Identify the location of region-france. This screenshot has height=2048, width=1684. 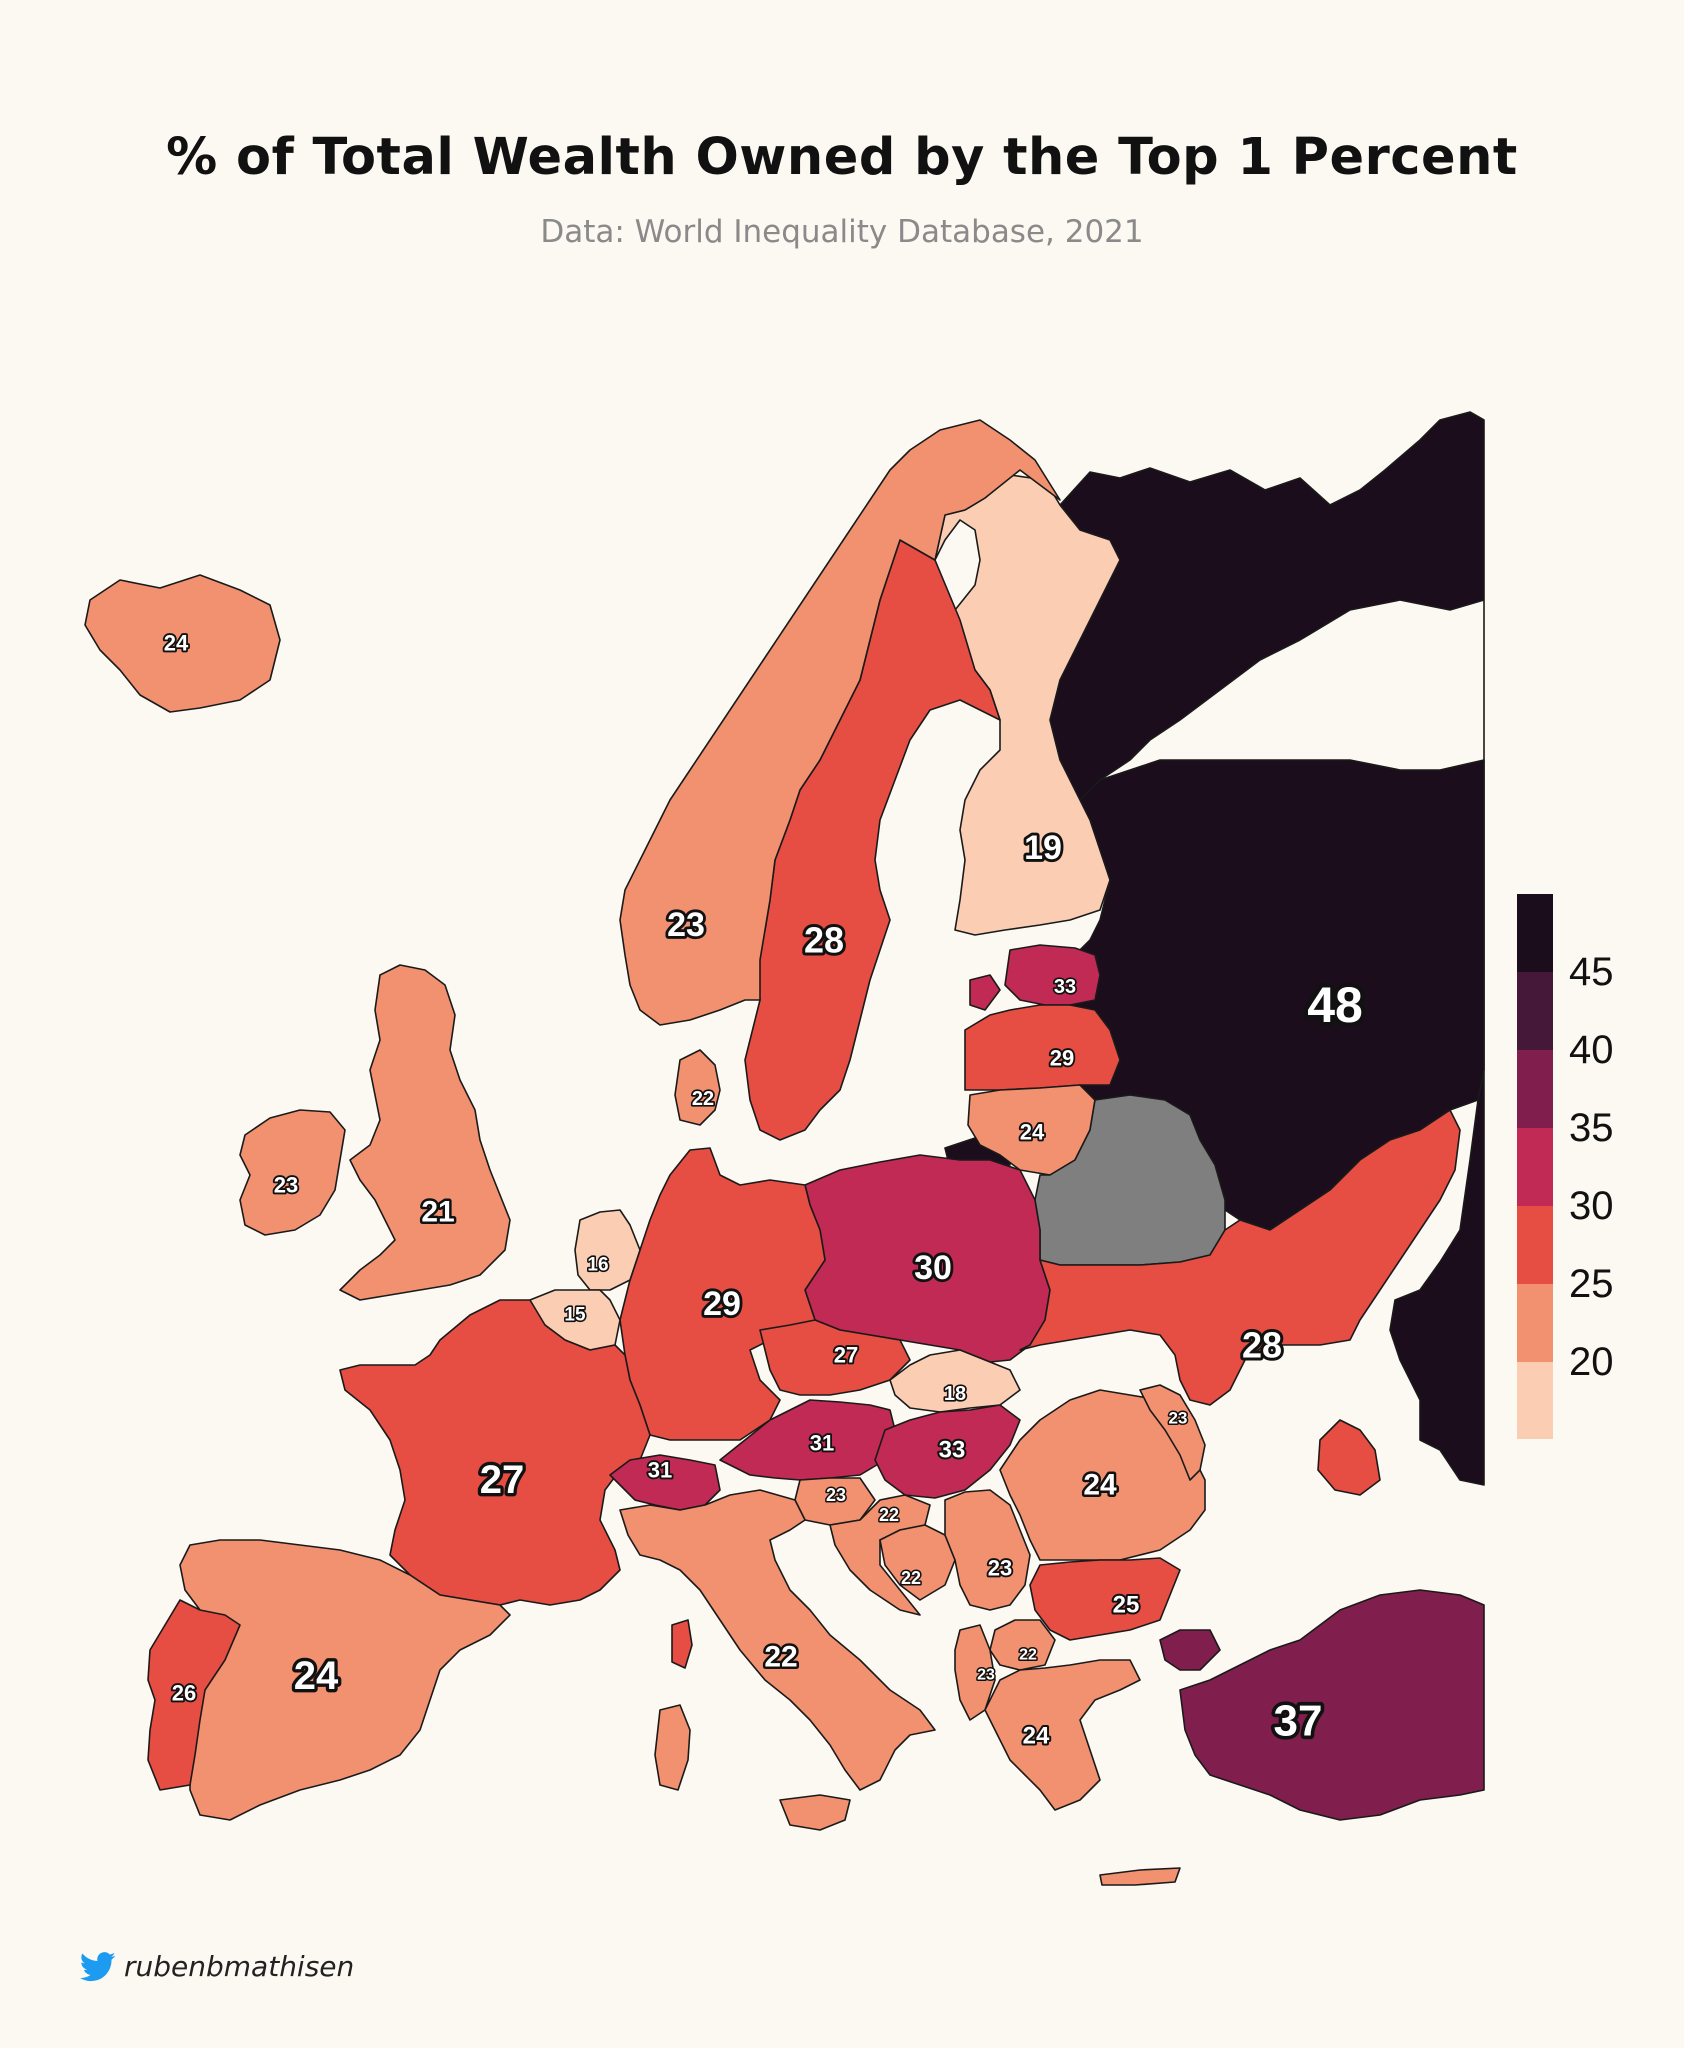
(495, 1452).